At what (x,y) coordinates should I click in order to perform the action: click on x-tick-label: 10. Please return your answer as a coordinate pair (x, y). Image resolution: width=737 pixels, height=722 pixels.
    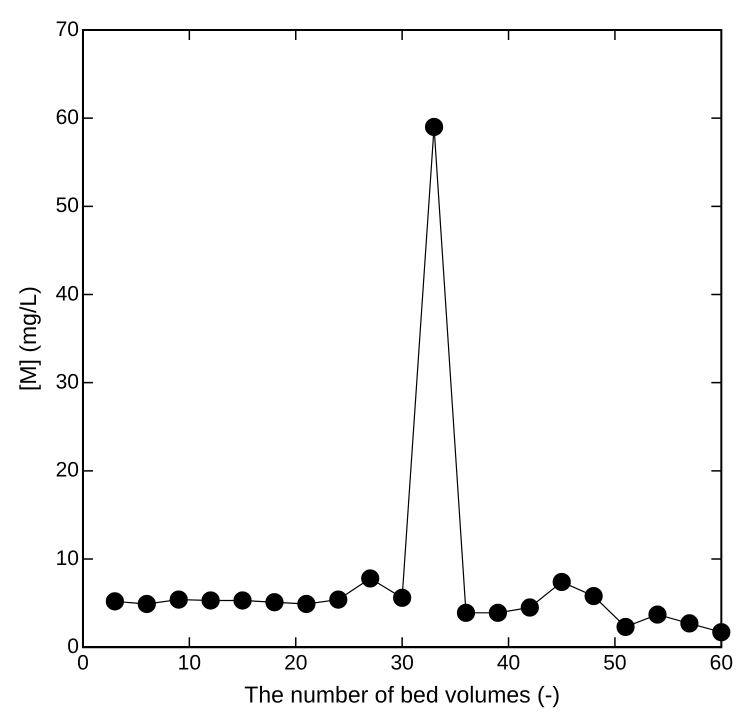
    Looking at the image, I should click on (190, 663).